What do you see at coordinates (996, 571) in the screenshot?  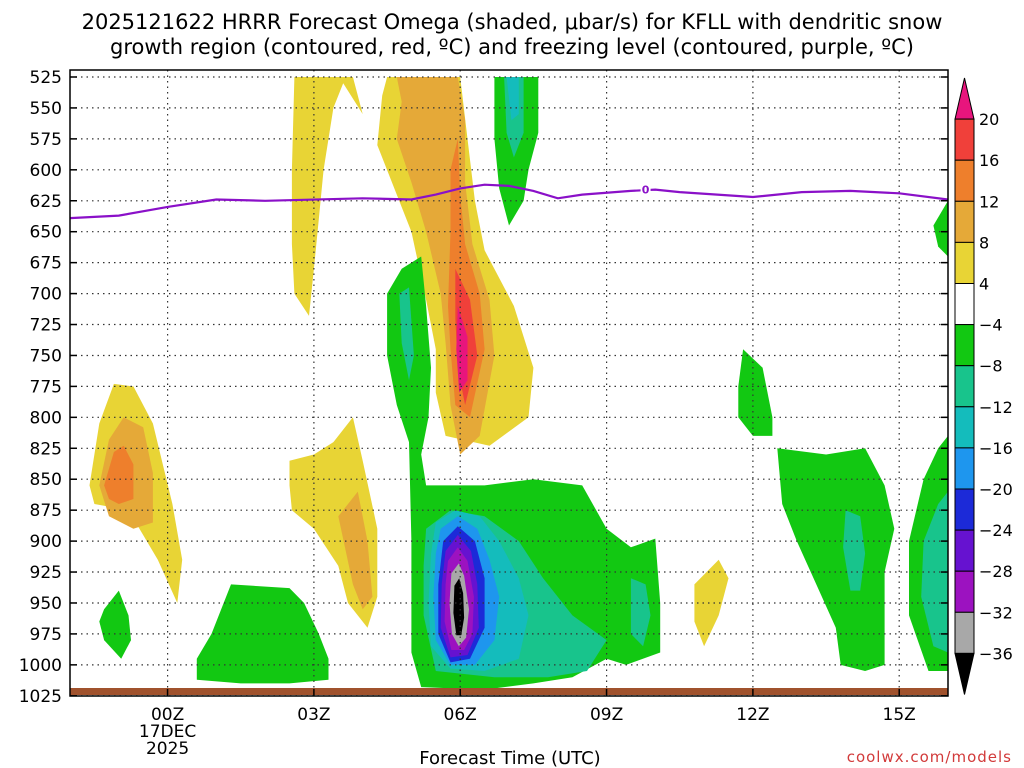 I see `colorbar-label: −28` at bounding box center [996, 571].